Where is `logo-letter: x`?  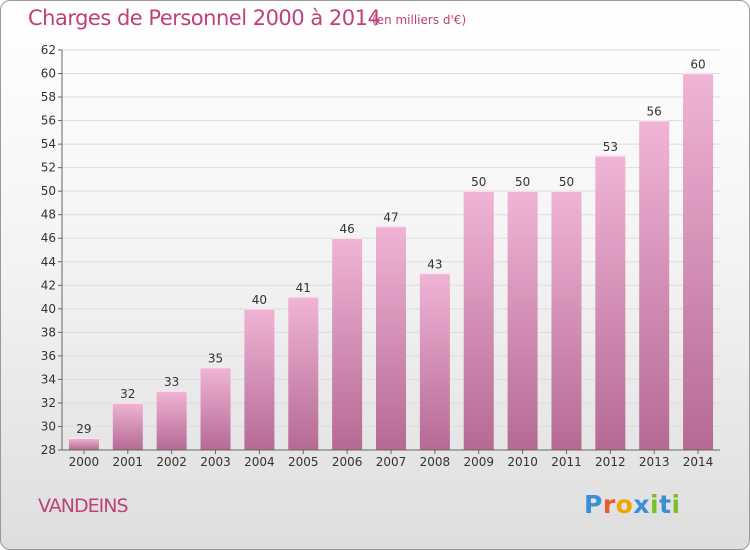
logo-letter: x is located at coordinates (641, 504).